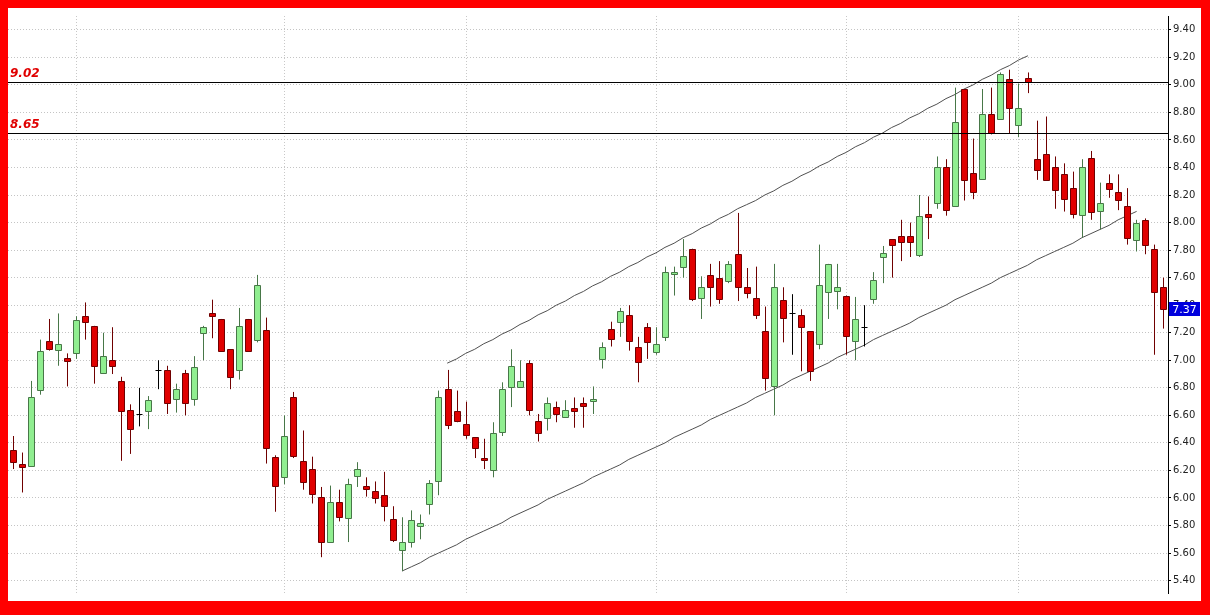 The image size is (1210, 615). Describe the element at coordinates (25, 123) in the screenshot. I see `ref-line-label: 8.65` at that location.